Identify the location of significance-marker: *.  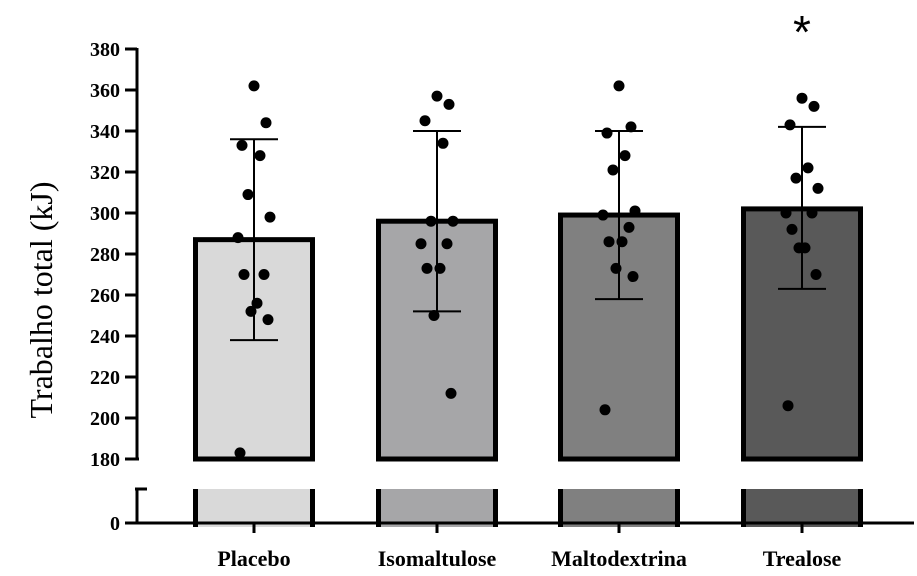
(802, 32).